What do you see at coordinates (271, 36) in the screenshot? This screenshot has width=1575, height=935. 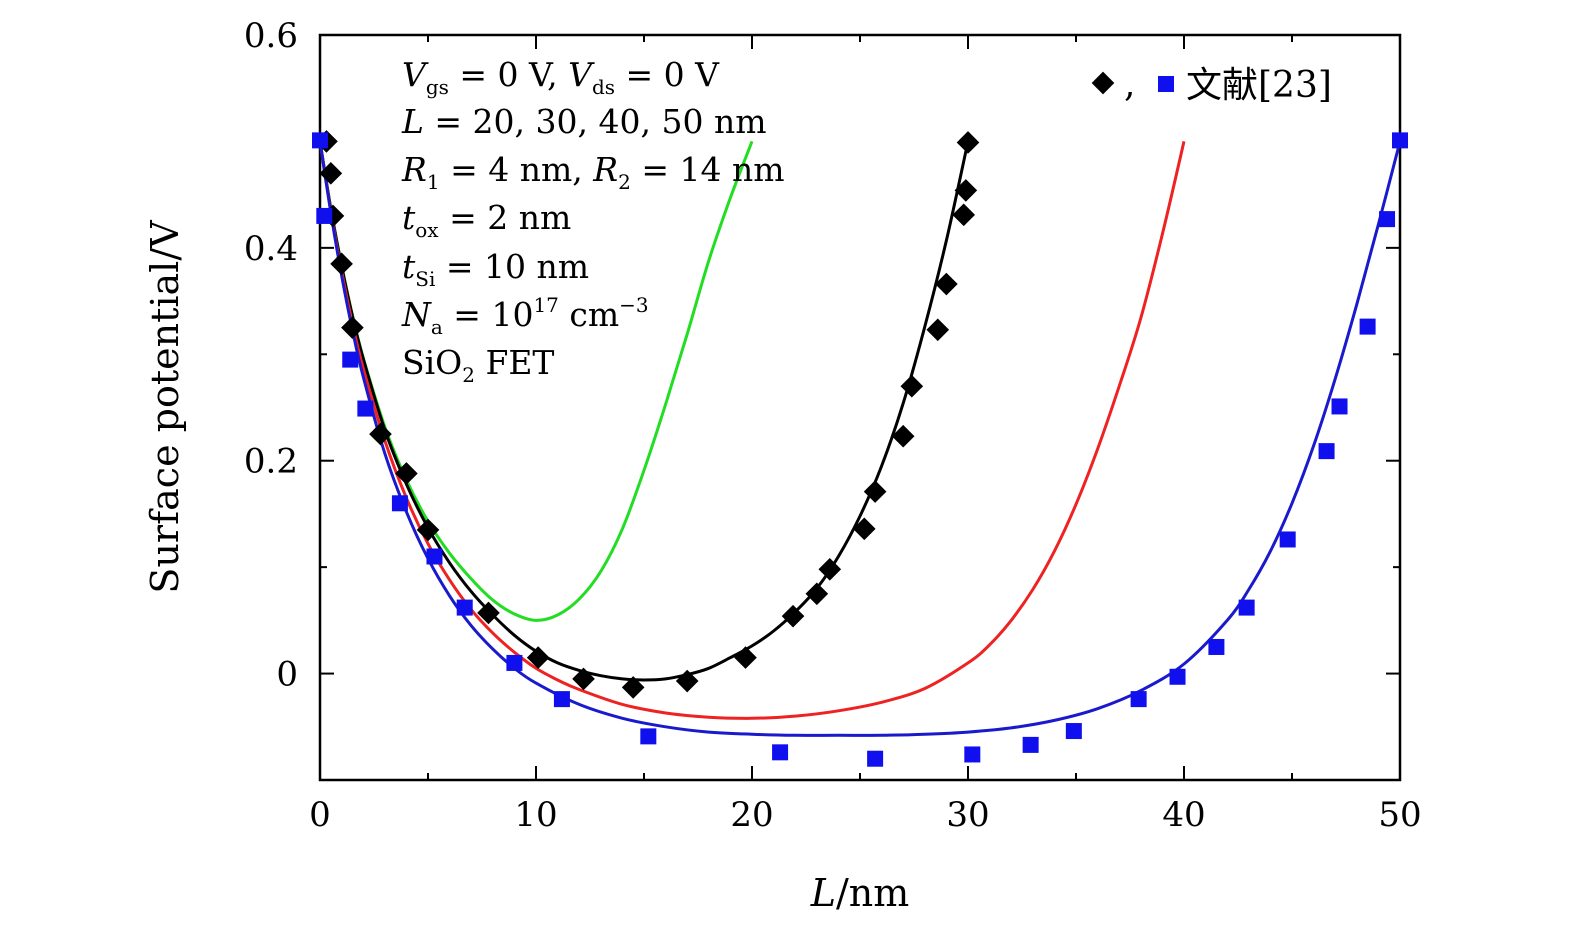 I see `y-tick-label: 0.6` at bounding box center [271, 36].